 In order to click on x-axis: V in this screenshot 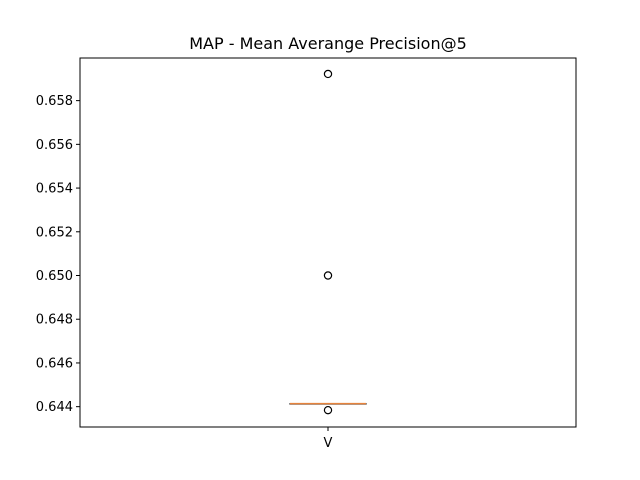, I will do `click(328, 439)`.